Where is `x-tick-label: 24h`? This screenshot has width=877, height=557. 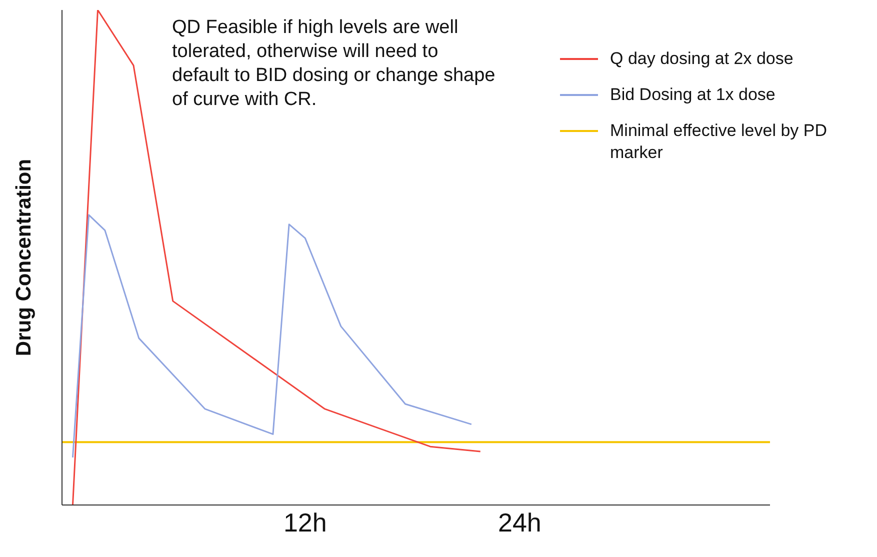 x-tick-label: 24h is located at coordinates (520, 522).